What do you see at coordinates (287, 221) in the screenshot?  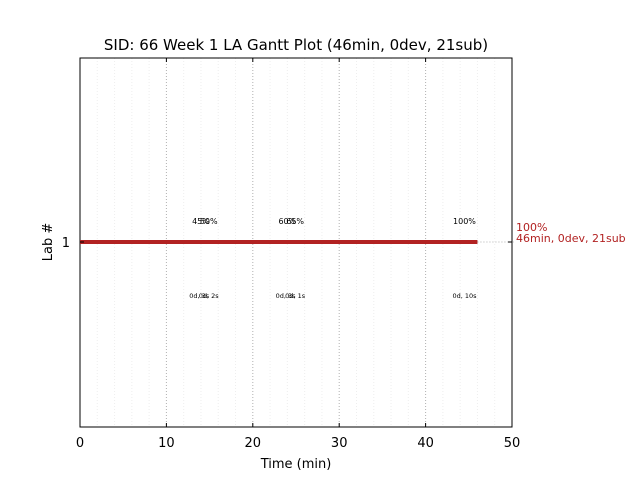 I see `progress-annotation: 60%` at bounding box center [287, 221].